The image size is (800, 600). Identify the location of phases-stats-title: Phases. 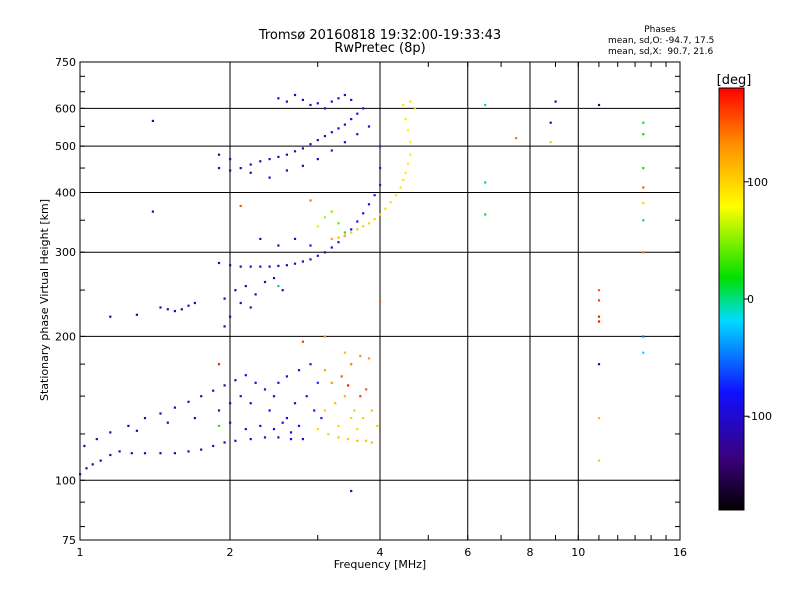
(660, 30).